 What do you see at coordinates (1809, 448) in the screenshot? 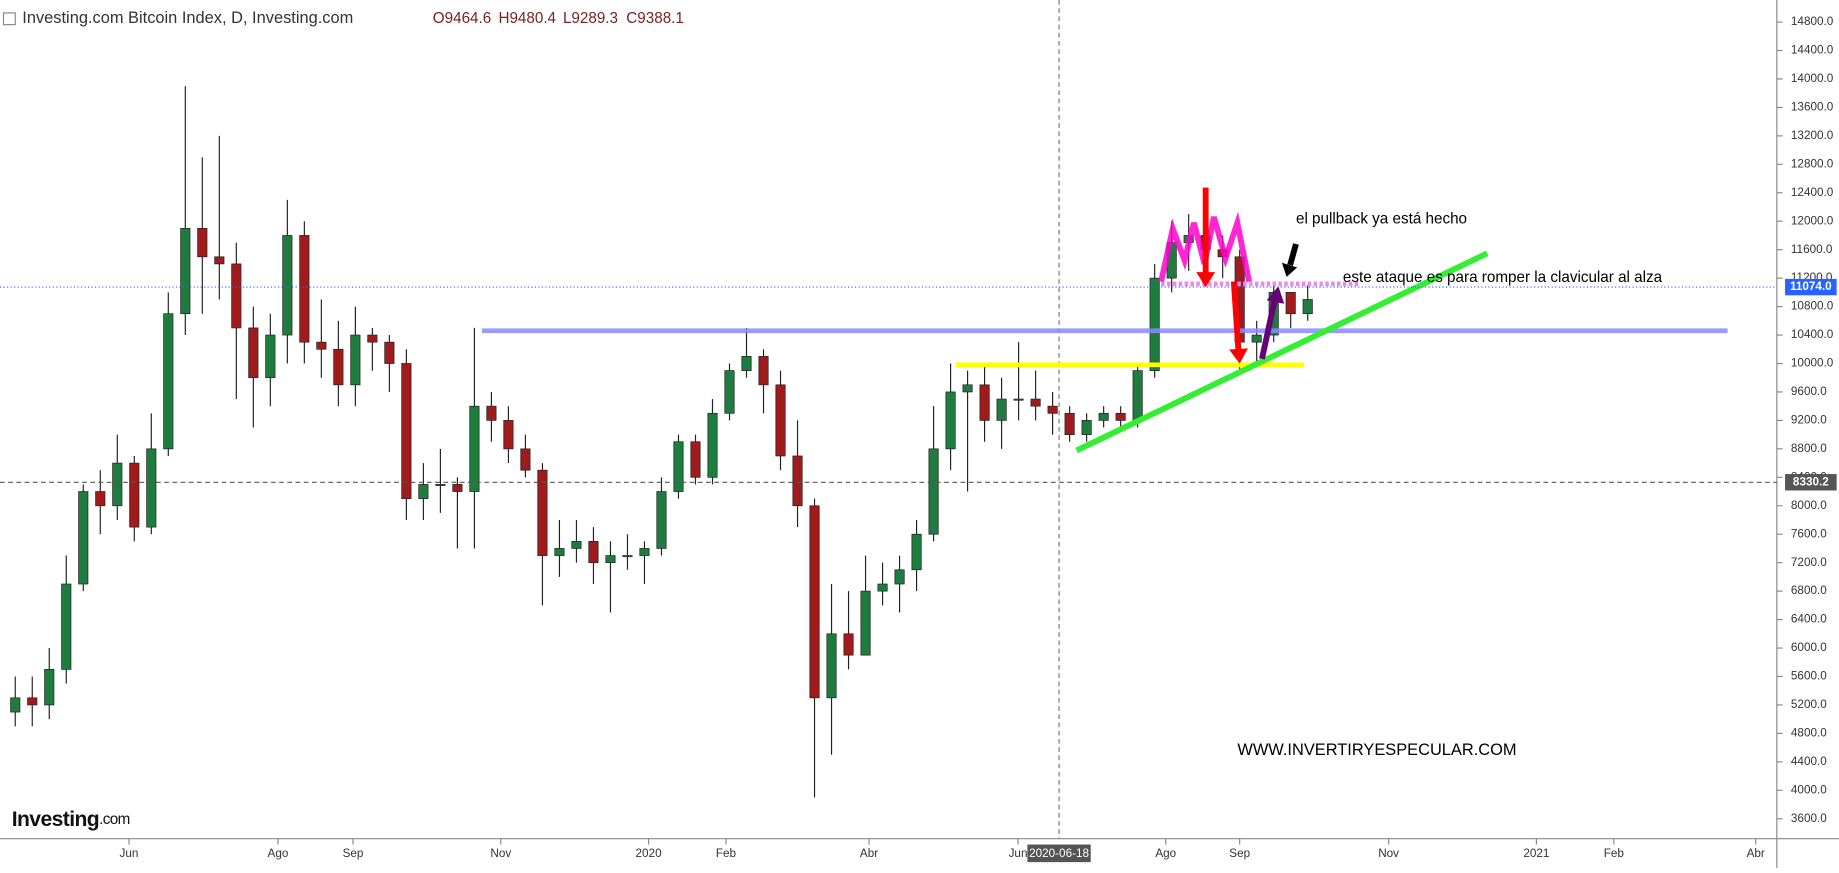
I see `y-tick-label: 8800.0` at bounding box center [1809, 448].